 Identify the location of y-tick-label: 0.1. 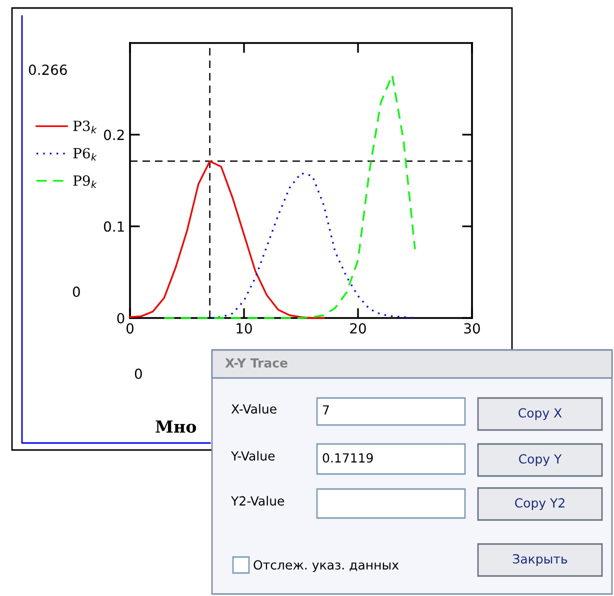
(114, 226).